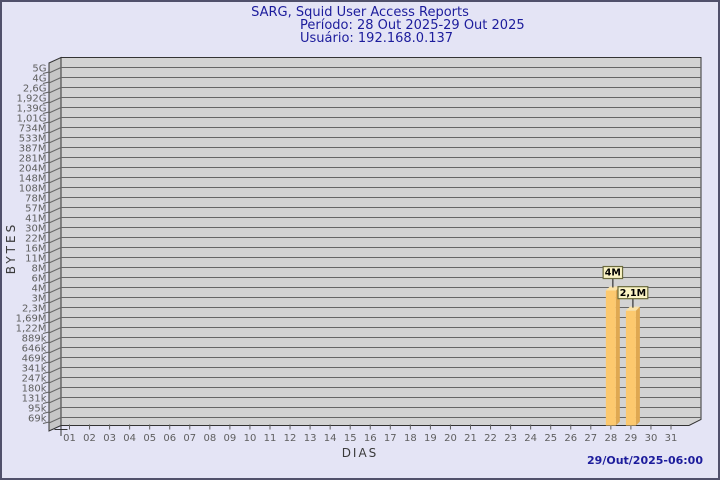 This screenshot has height=480, width=720. I want to click on x-tick-label: 15, so click(350, 438).